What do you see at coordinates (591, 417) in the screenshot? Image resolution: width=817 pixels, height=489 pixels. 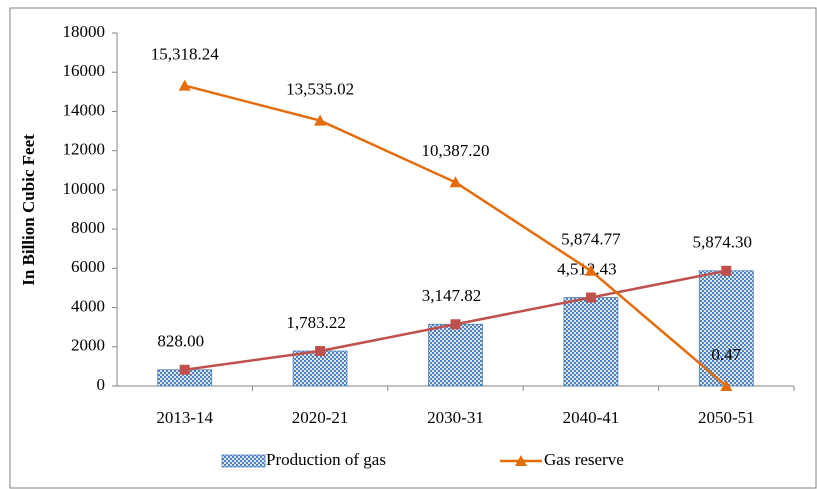 I see `x-tick-label: 2040-41` at bounding box center [591, 417].